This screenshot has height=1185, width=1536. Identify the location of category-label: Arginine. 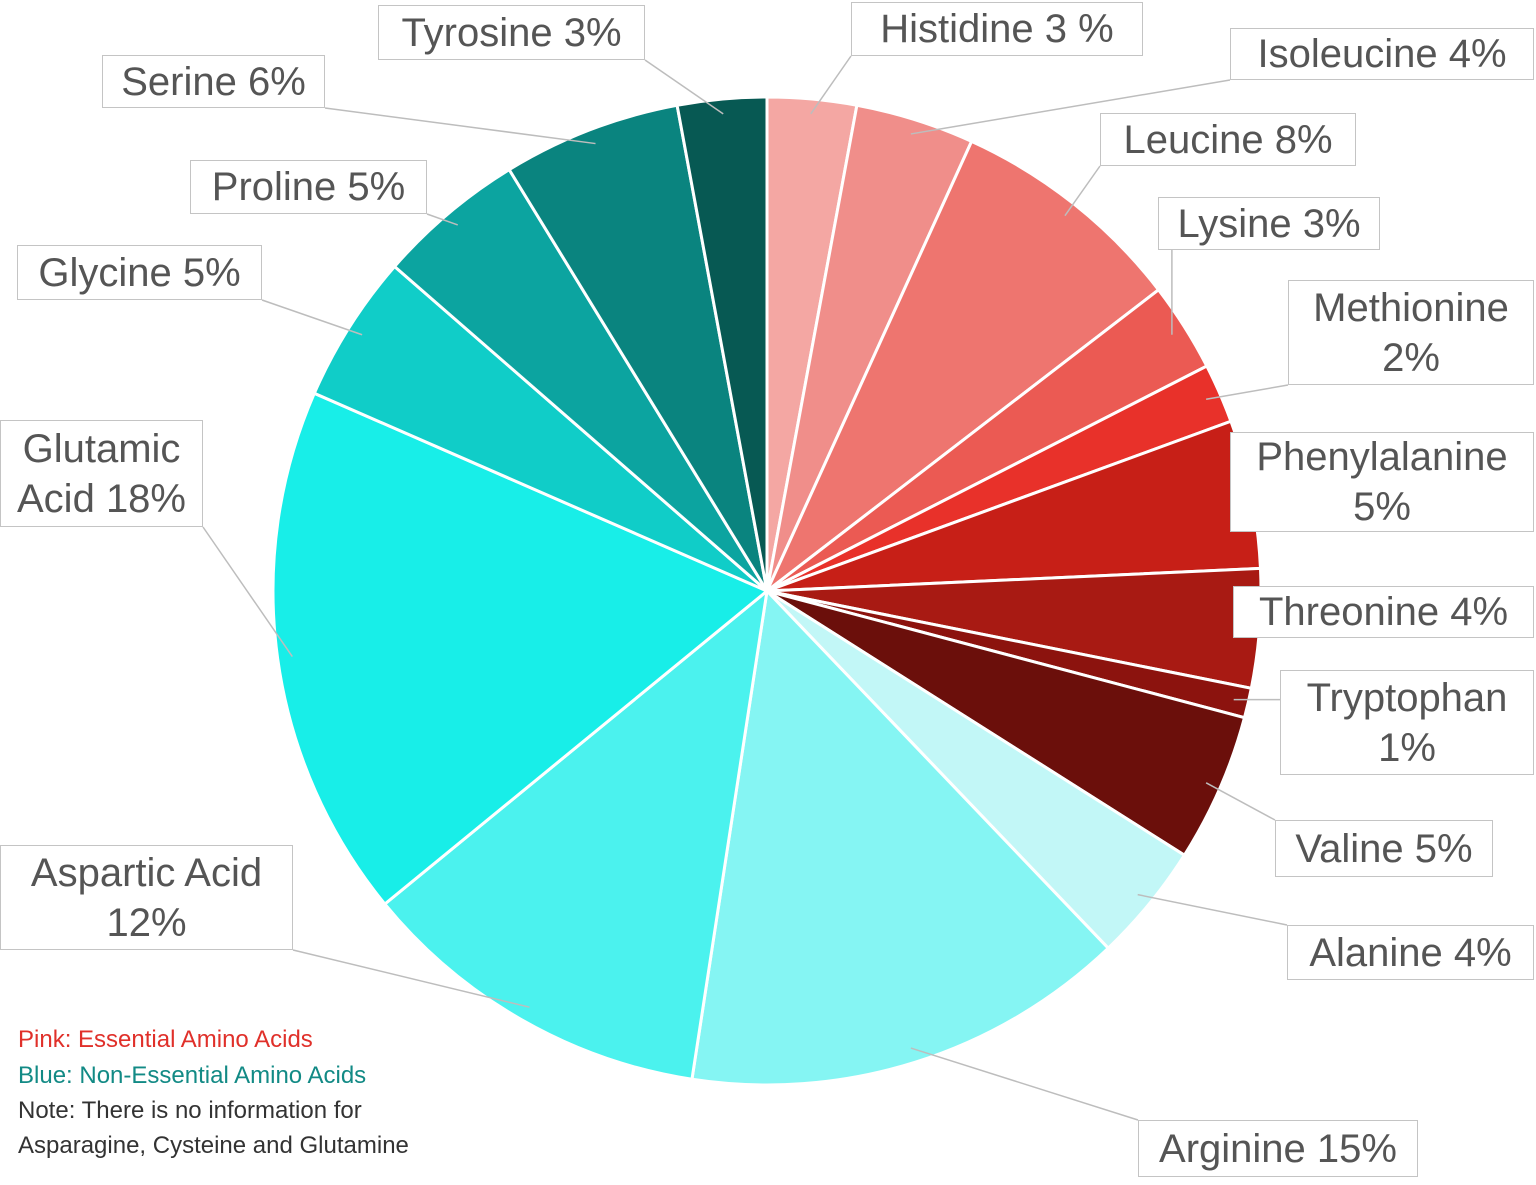
(1232, 1148).